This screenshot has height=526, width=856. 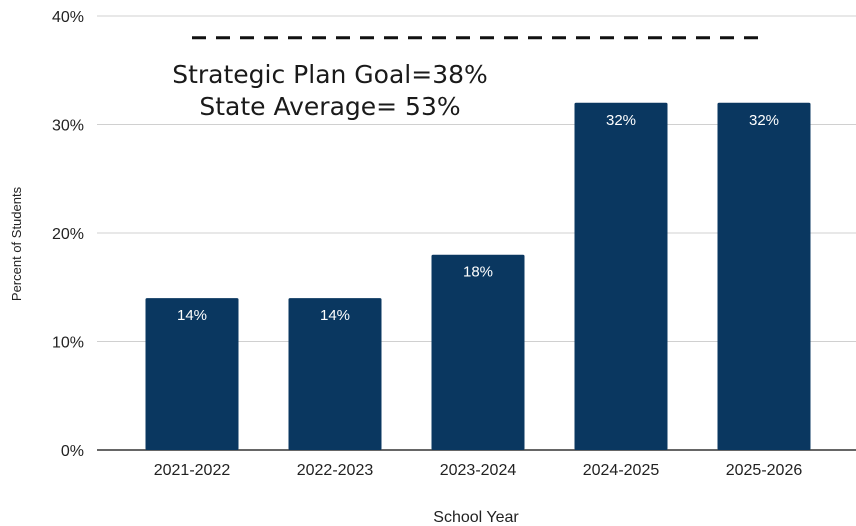 I want to click on y-axis-title: Percent of Students, so click(x=16, y=243).